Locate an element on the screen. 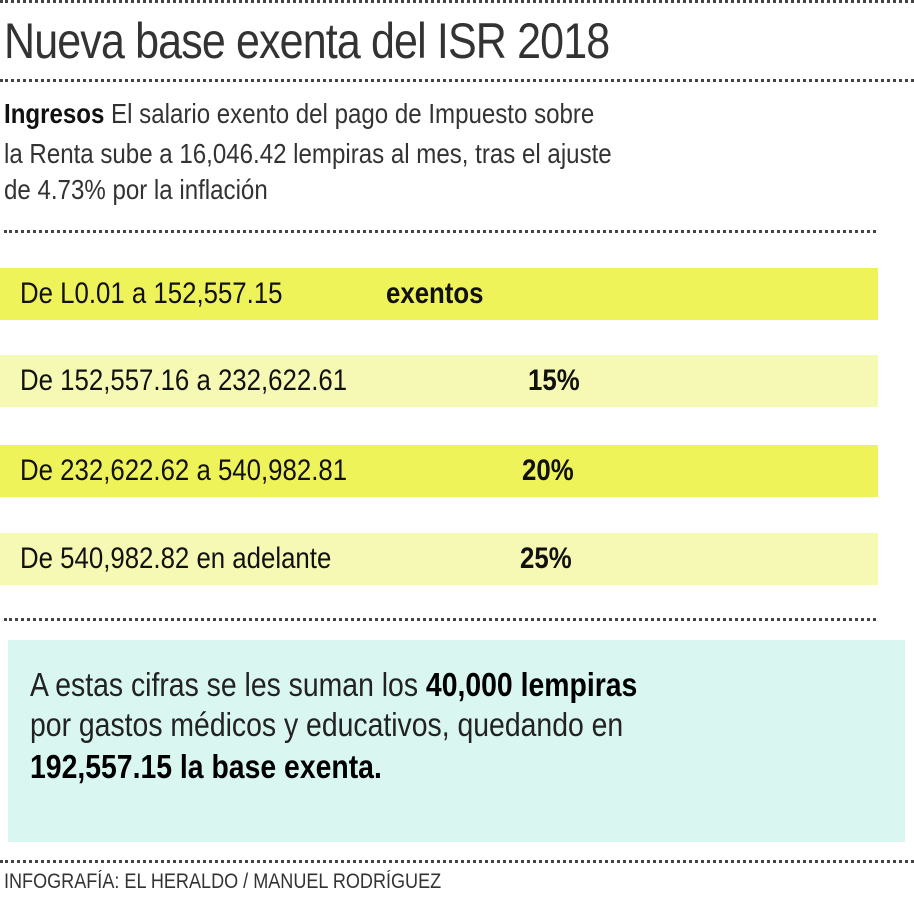 This screenshot has height=900, width=914. bracket-row: De 540,982.82 en adelante 25% is located at coordinates (439, 559).